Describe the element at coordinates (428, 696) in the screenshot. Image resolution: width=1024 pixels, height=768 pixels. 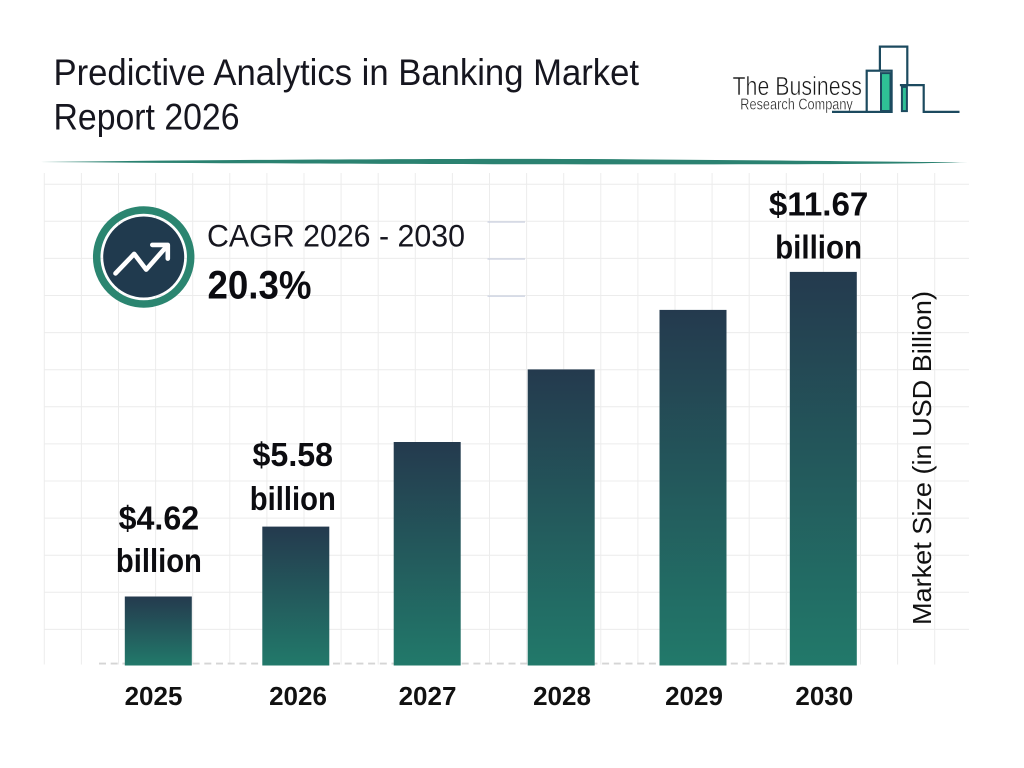
I see `svg-text: 2027` at that location.